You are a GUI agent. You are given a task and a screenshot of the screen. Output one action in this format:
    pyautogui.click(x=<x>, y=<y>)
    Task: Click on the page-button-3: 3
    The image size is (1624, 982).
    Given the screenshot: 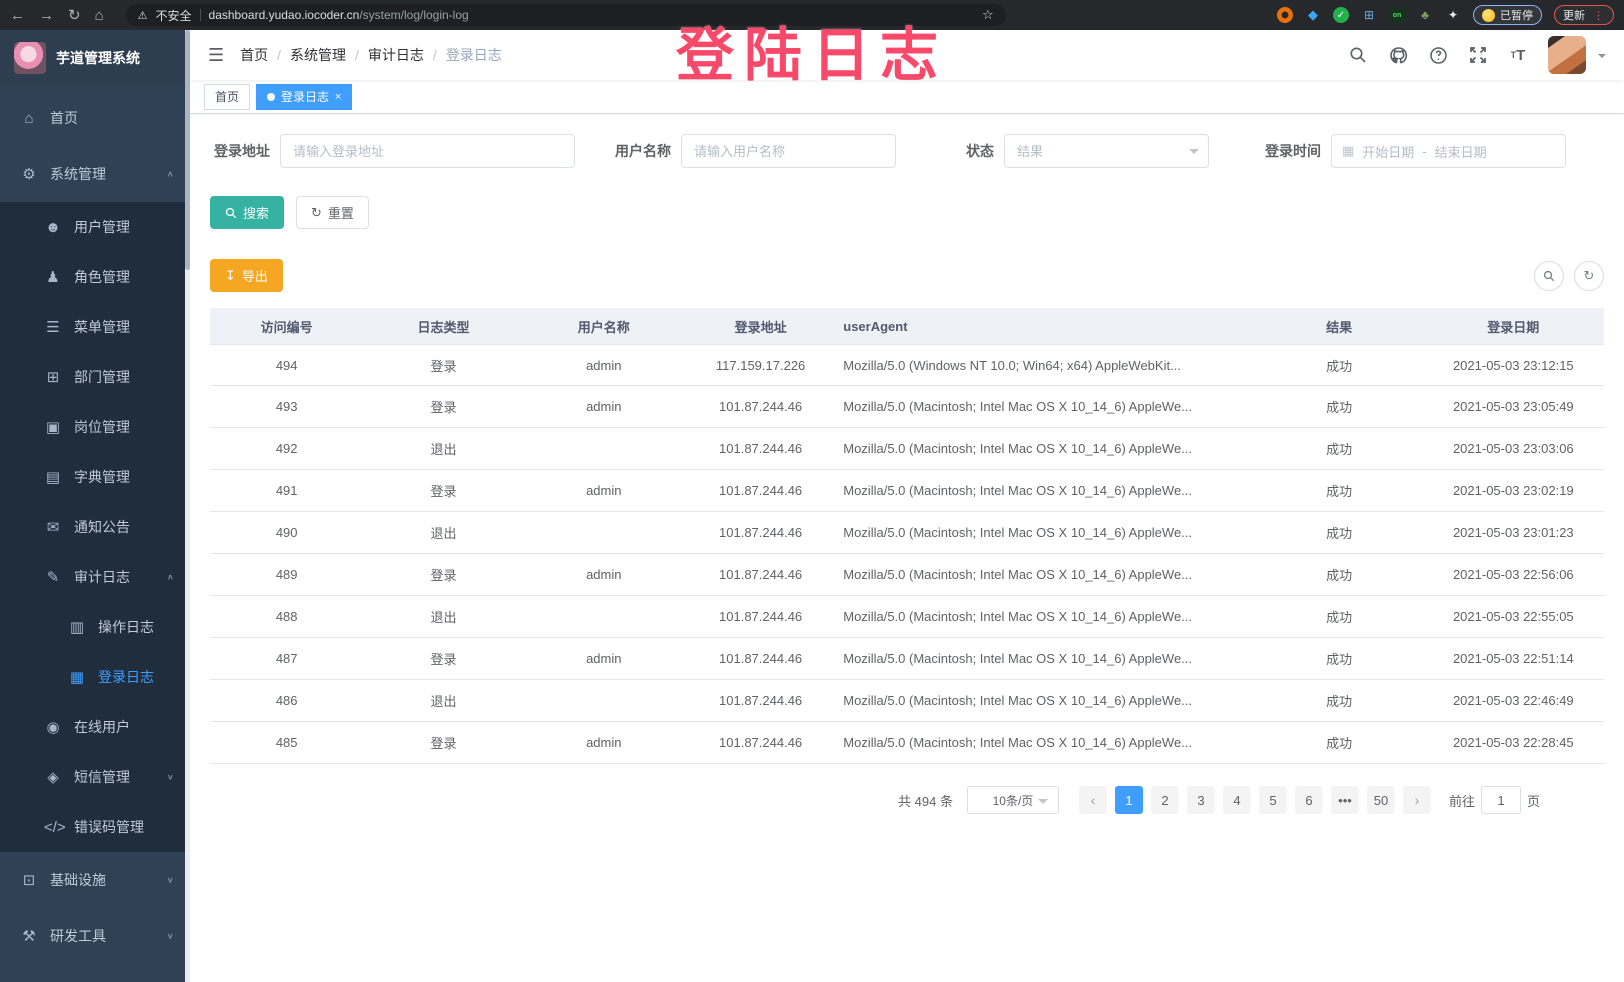 What is the action you would take?
    pyautogui.click(x=1200, y=800)
    